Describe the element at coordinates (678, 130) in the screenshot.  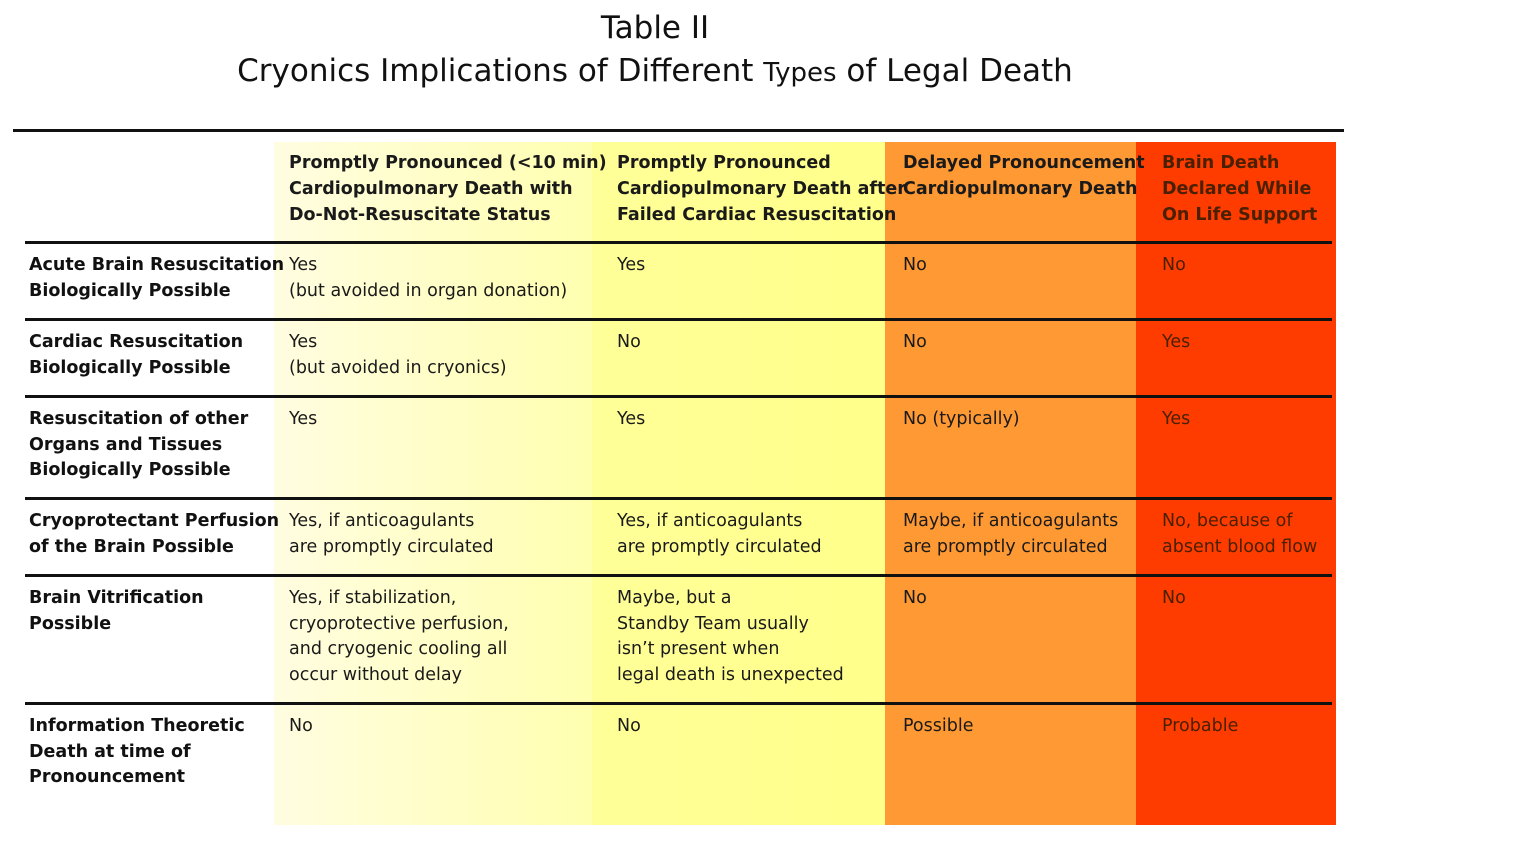
I see `top-rule` at that location.